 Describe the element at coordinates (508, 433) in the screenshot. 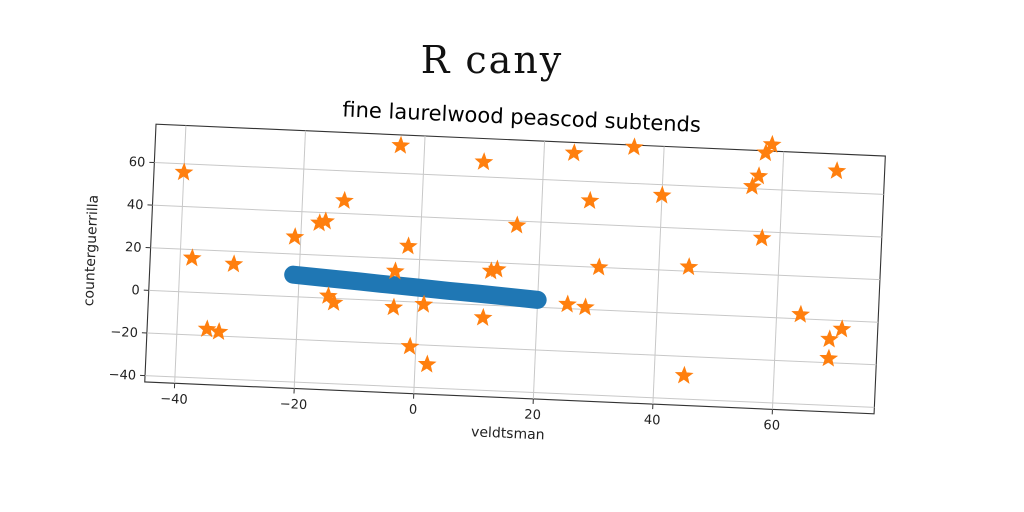

I see `x-axis-label: veldtsman` at that location.